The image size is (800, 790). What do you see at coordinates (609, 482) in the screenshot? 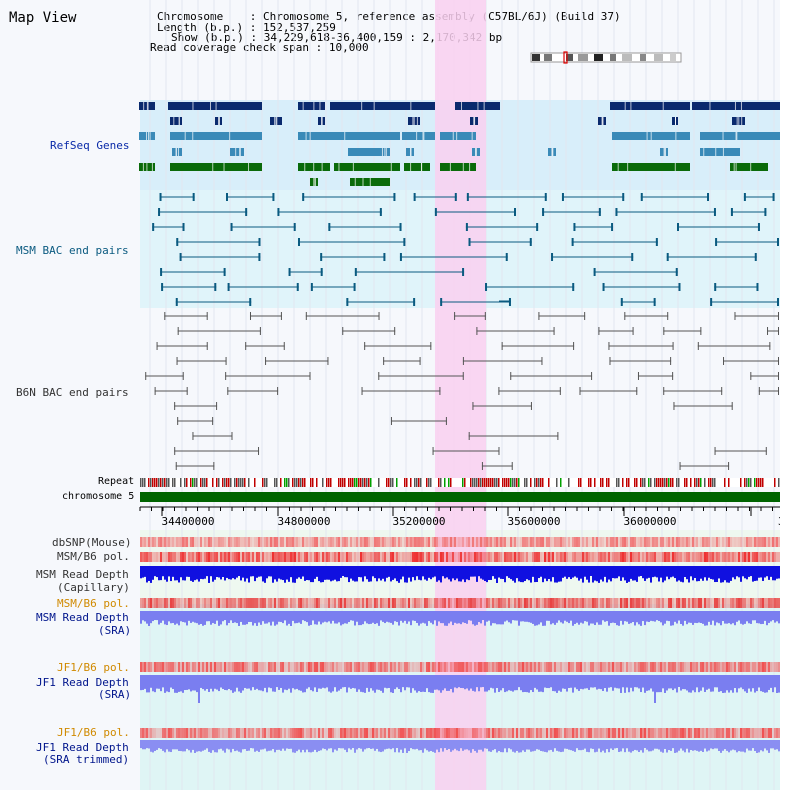
I see `repeat-mark` at bounding box center [609, 482].